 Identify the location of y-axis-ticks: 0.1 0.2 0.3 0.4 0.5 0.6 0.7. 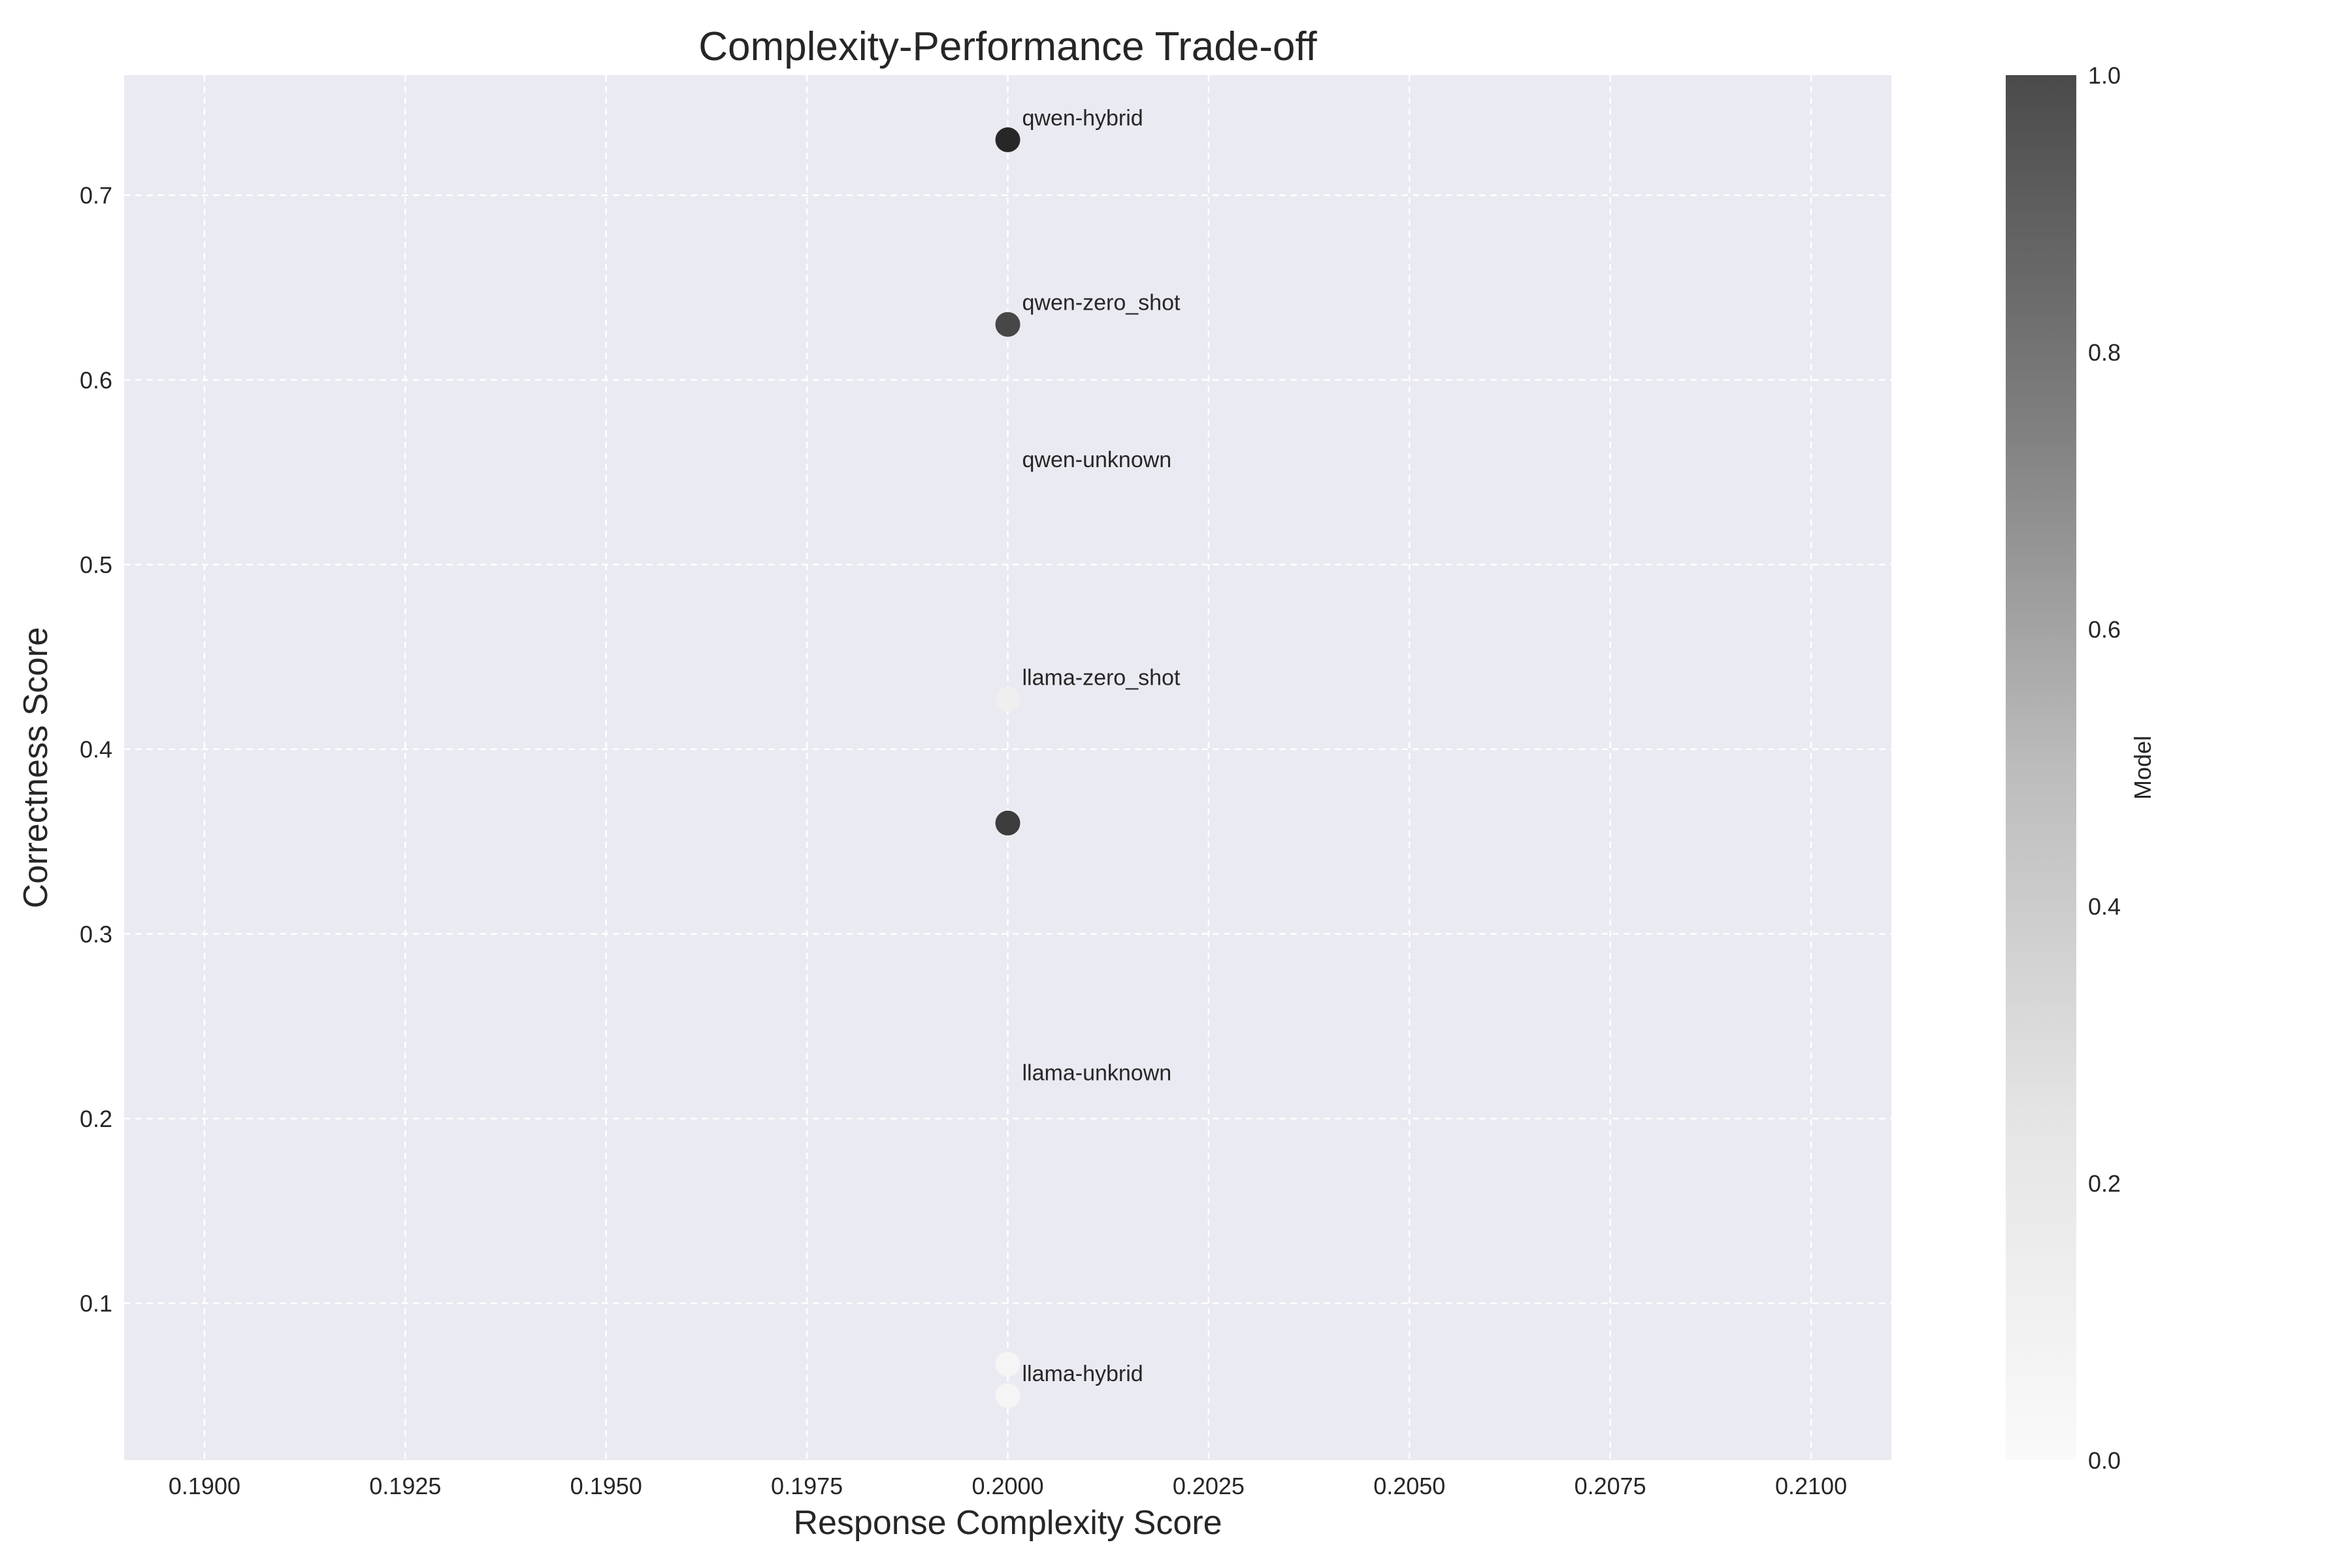
(96, 749).